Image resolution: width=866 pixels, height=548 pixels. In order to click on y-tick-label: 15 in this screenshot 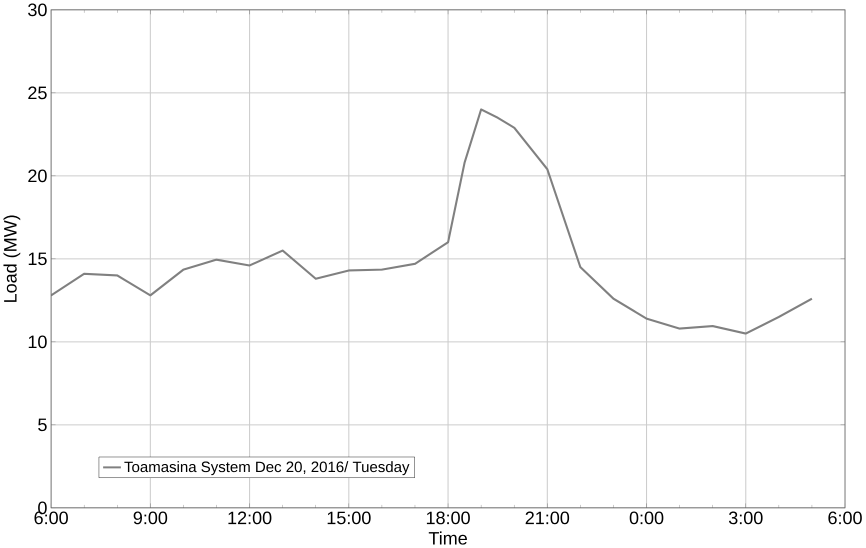, I will do `click(37, 259)`.